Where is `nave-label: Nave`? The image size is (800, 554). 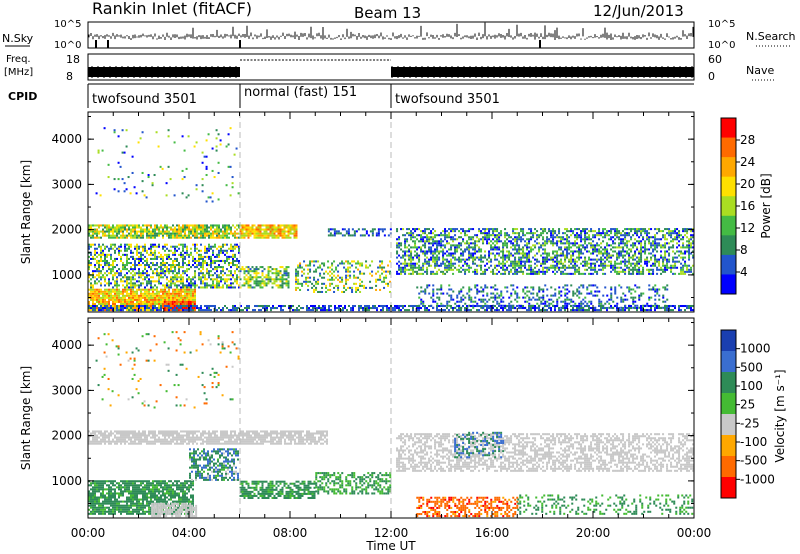
nave-label: Nave is located at coordinates (760, 70).